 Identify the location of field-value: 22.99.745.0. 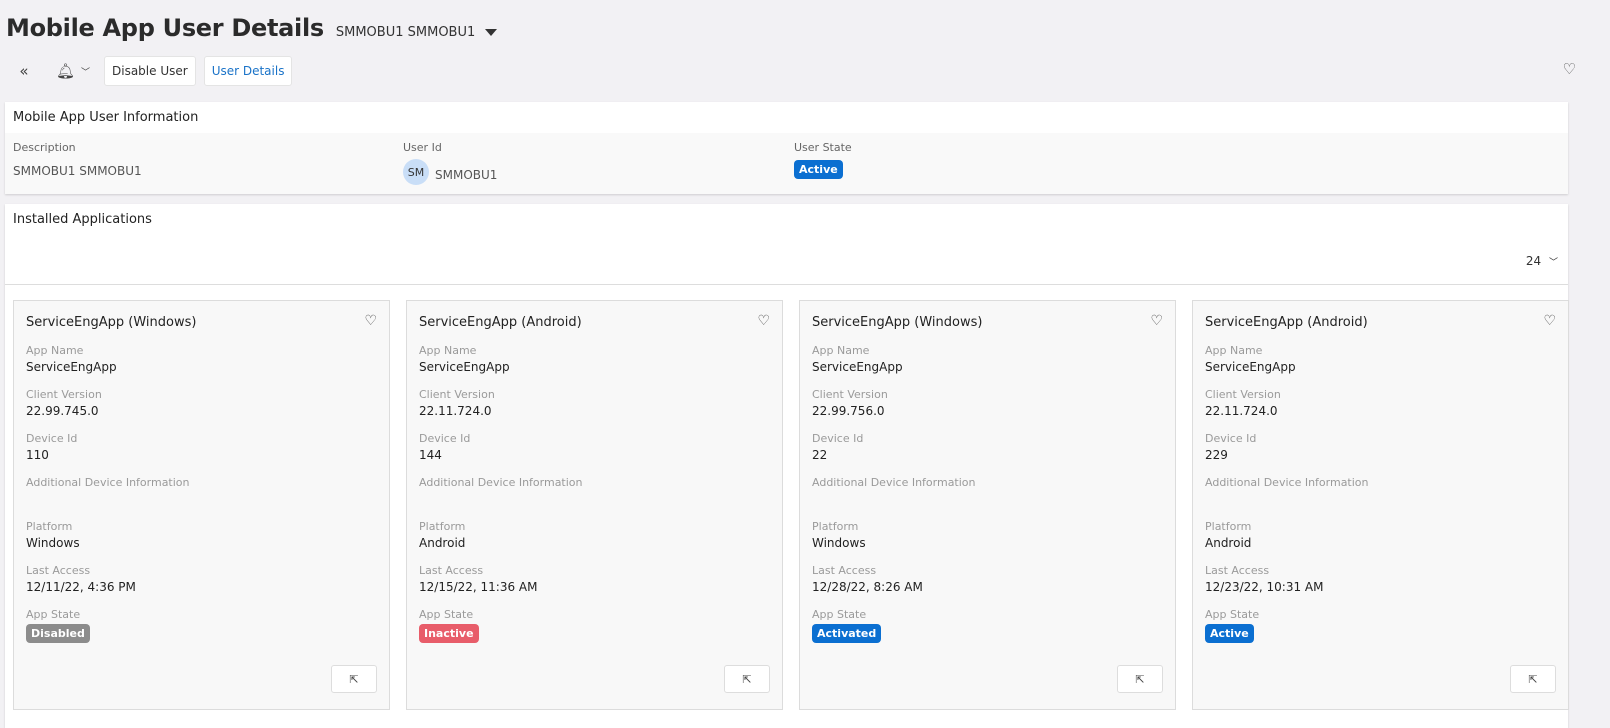
(62, 411).